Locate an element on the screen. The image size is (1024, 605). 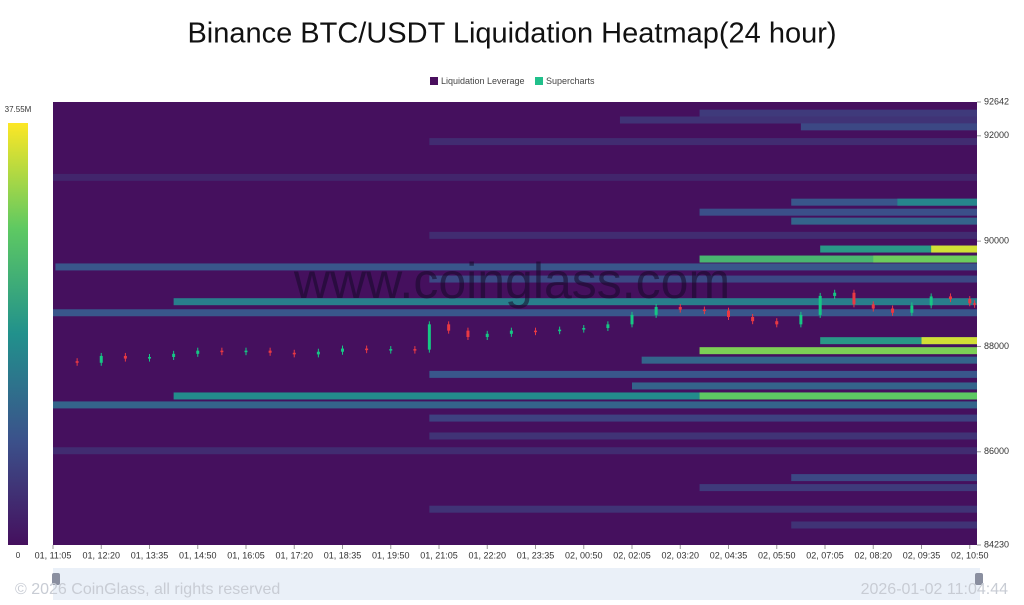
color-bar-label: 0 is located at coordinates (18, 555).